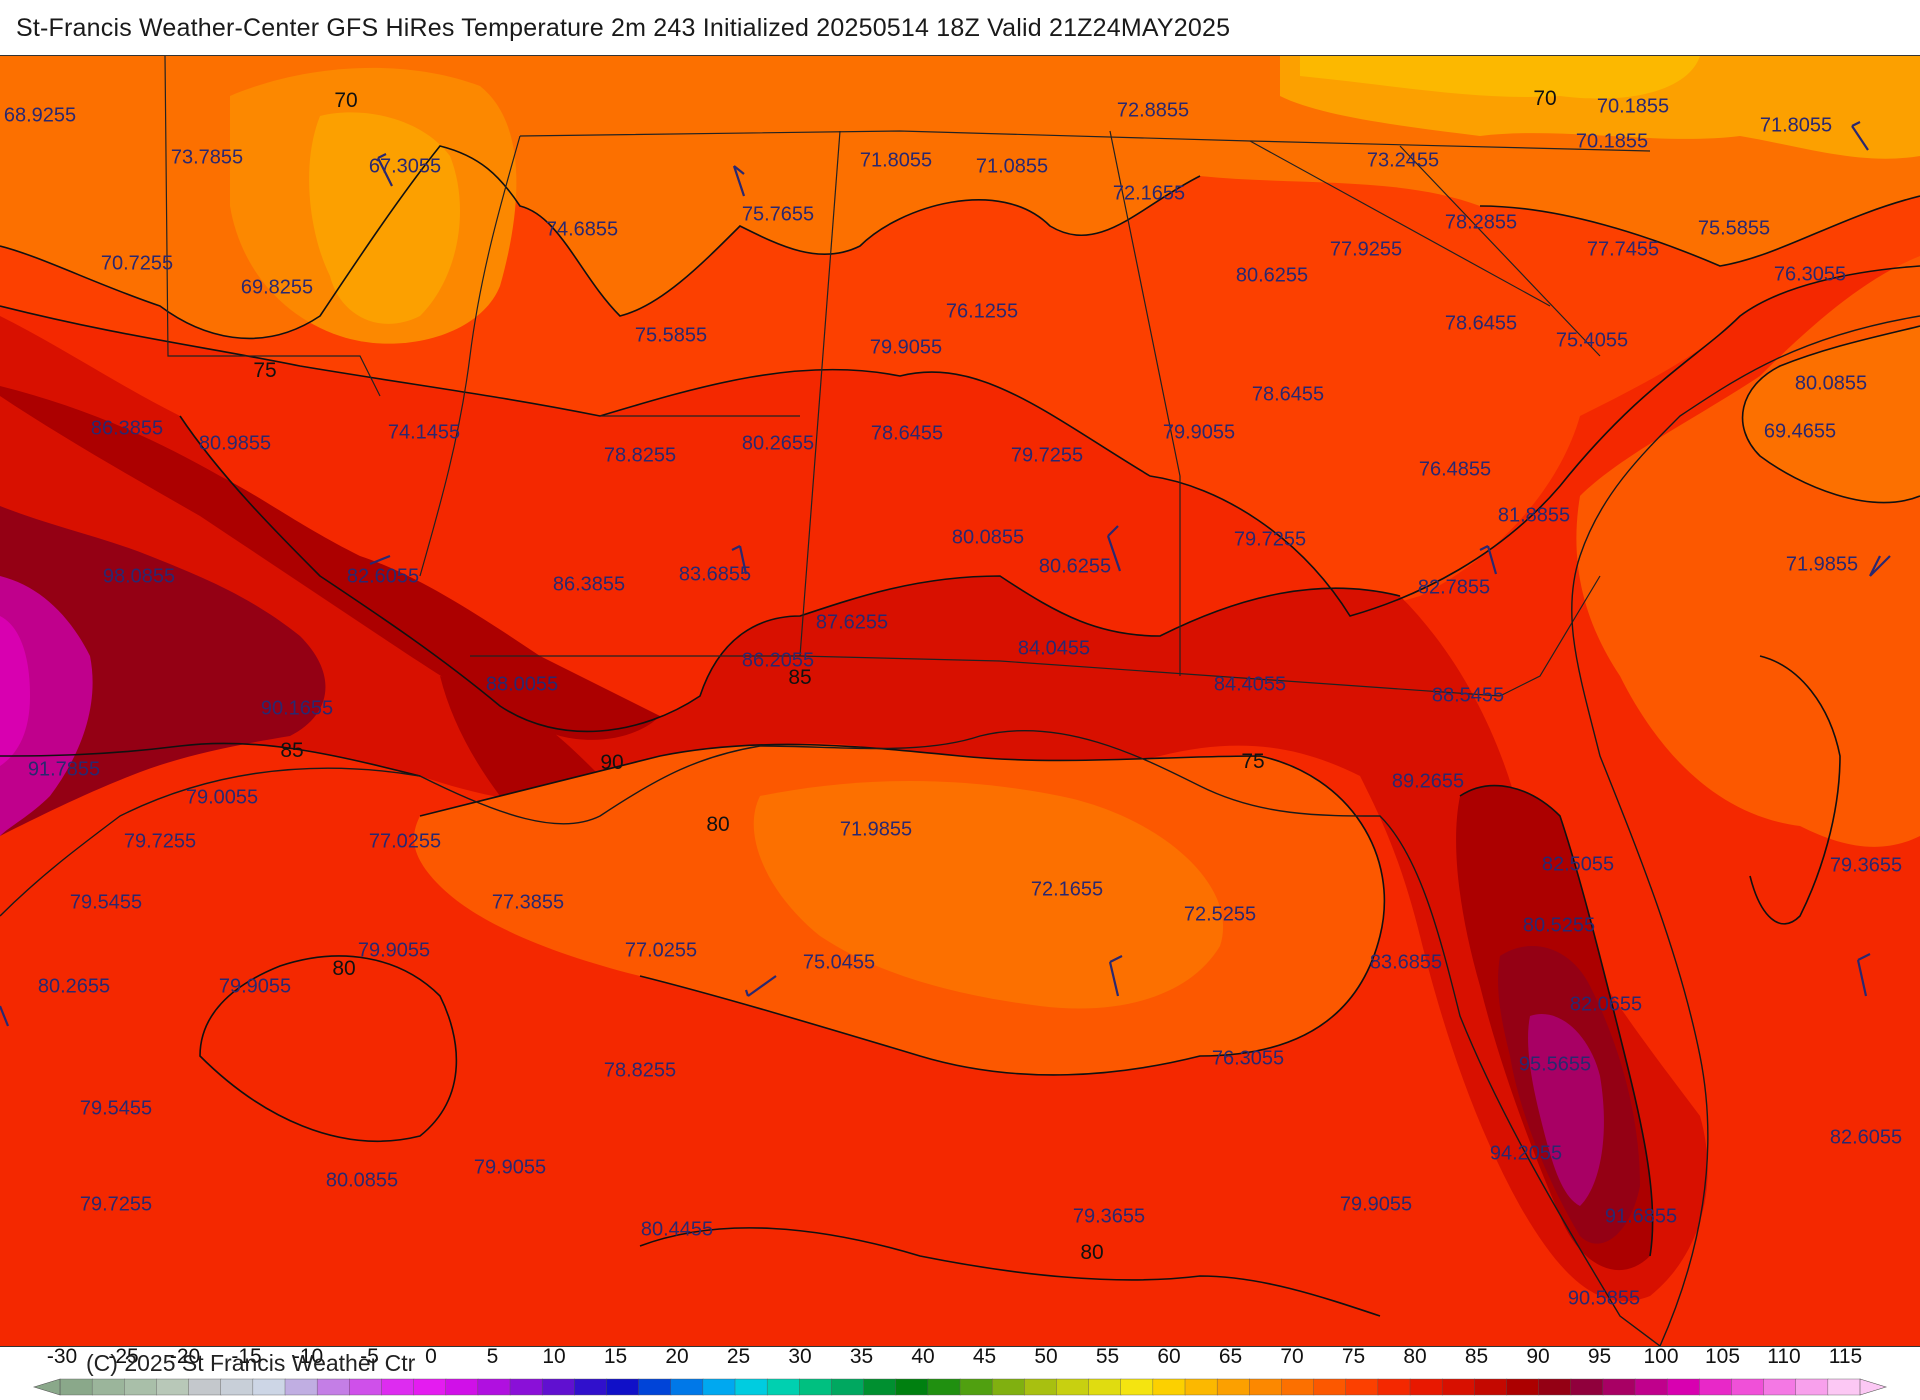 The width and height of the screenshot is (1920, 1400). I want to click on station-value: 76.3055, so click(1248, 1058).